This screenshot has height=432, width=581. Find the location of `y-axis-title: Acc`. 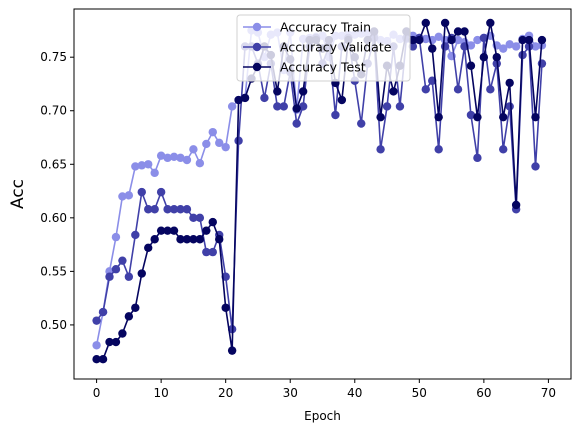

y-axis-title: Acc is located at coordinates (18, 194).